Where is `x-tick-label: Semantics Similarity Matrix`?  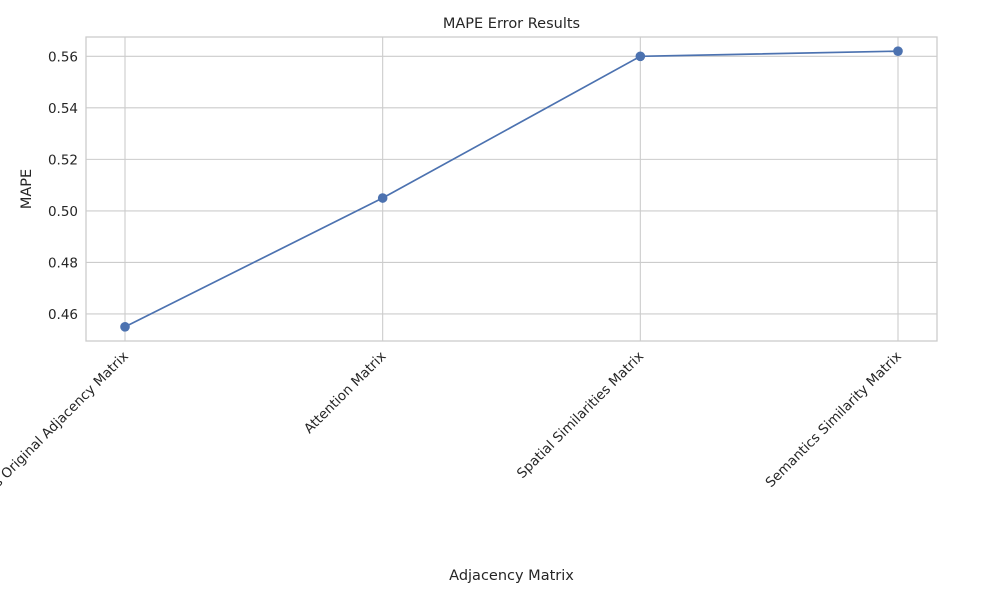
x-tick-label: Semantics Similarity Matrix is located at coordinates (834, 420).